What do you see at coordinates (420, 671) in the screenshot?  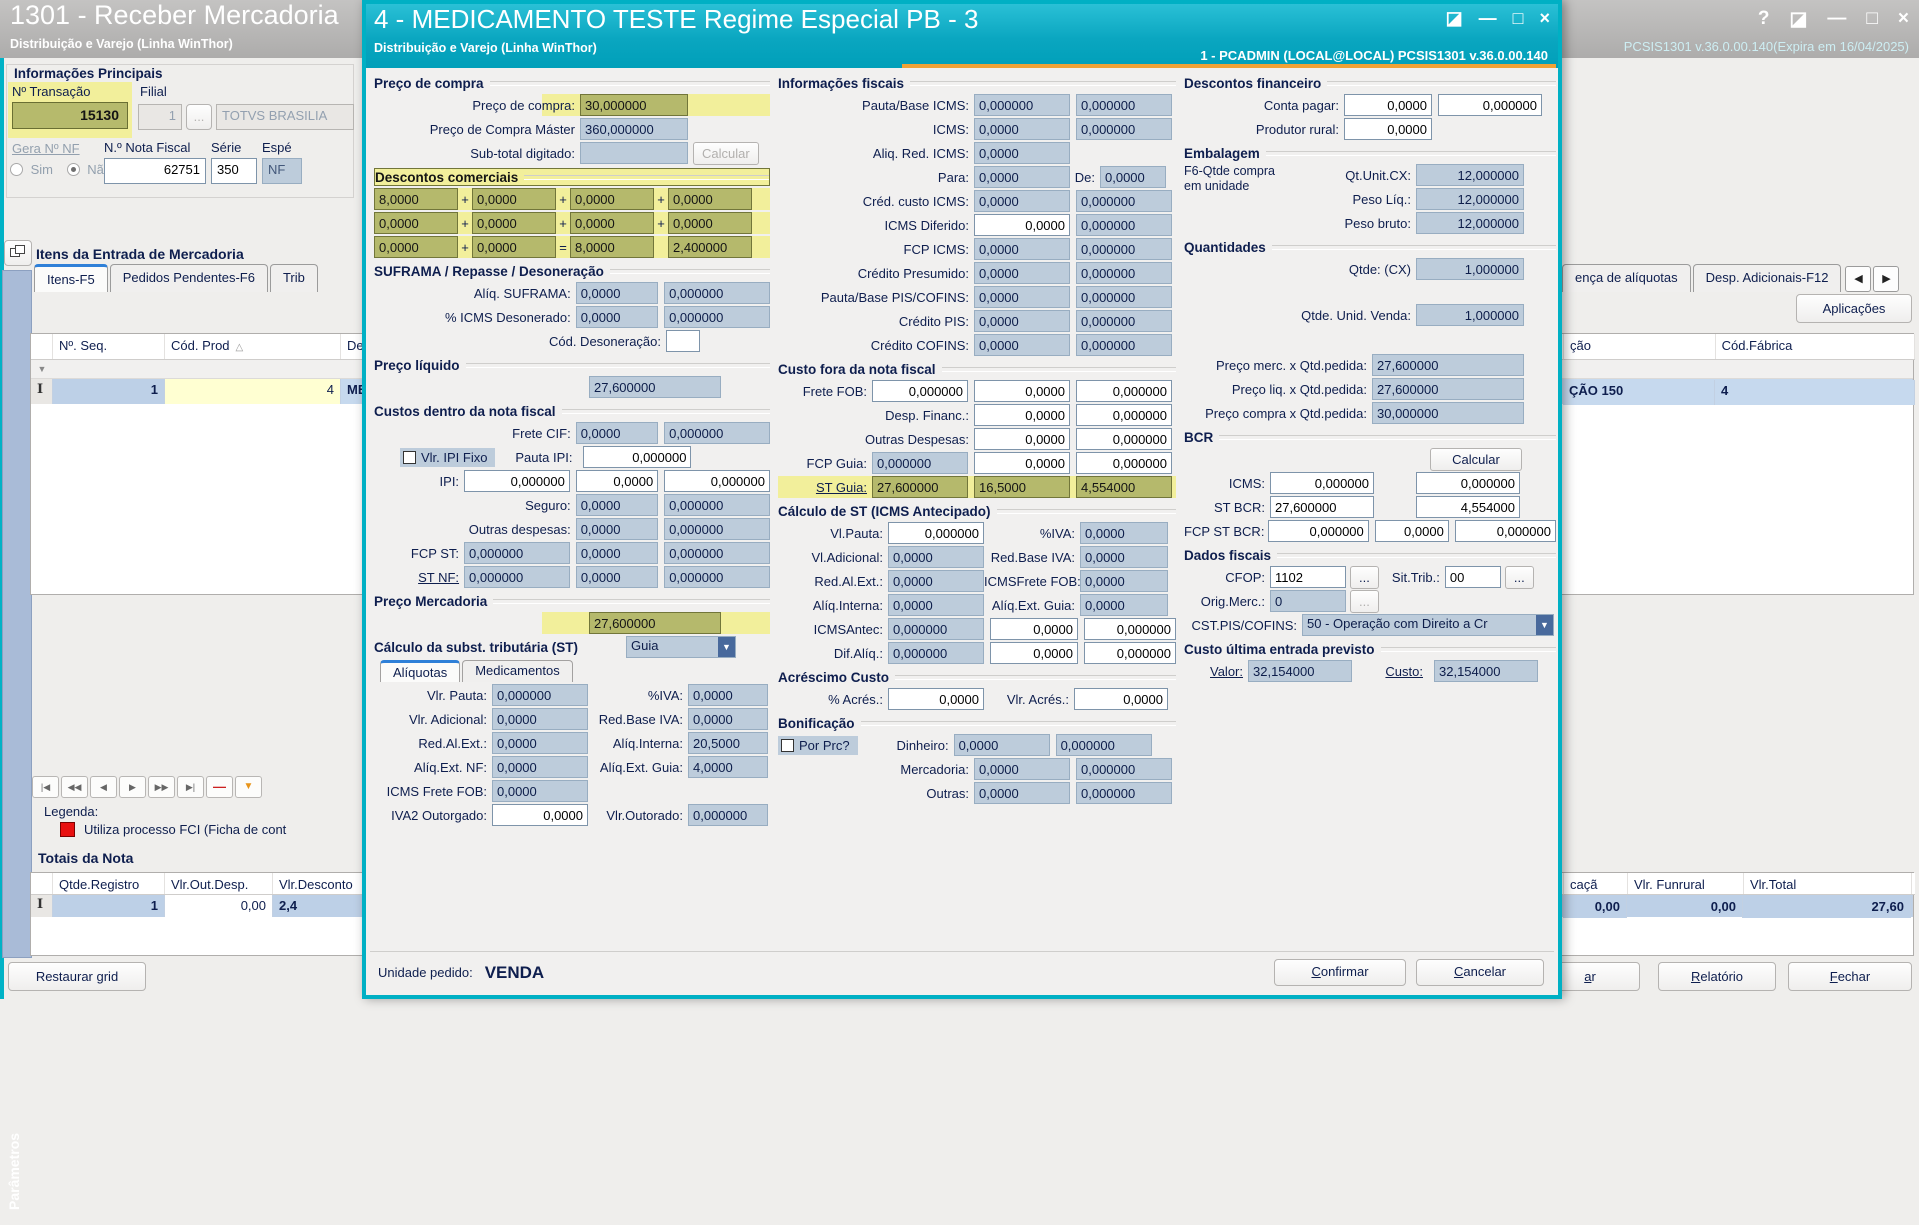 I see `tab-aliquotas: Alíquotas` at bounding box center [420, 671].